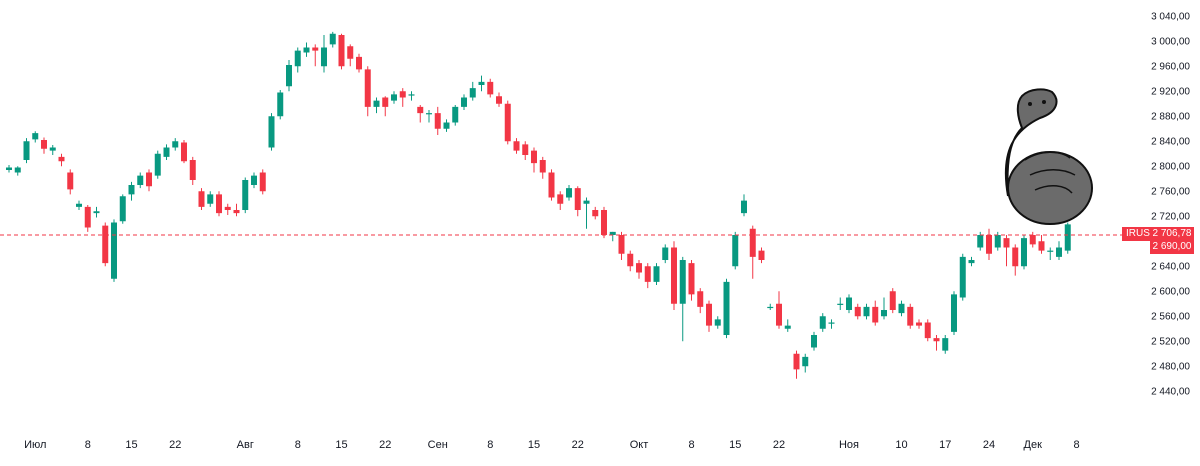  Describe the element at coordinates (1170, 141) in the screenshot. I see `y-tick-label: 2 840,00` at that location.